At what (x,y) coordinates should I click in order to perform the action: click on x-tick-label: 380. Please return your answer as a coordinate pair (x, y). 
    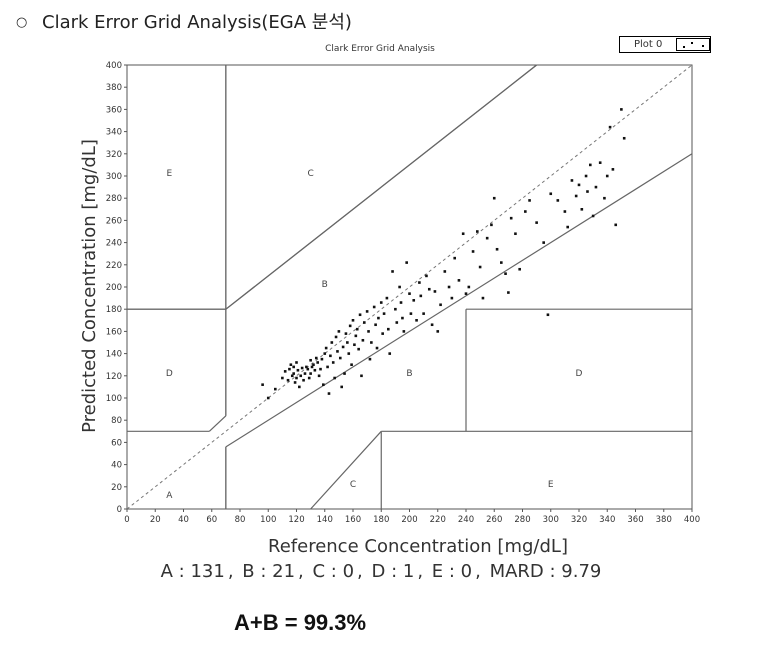
    Looking at the image, I should click on (664, 520).